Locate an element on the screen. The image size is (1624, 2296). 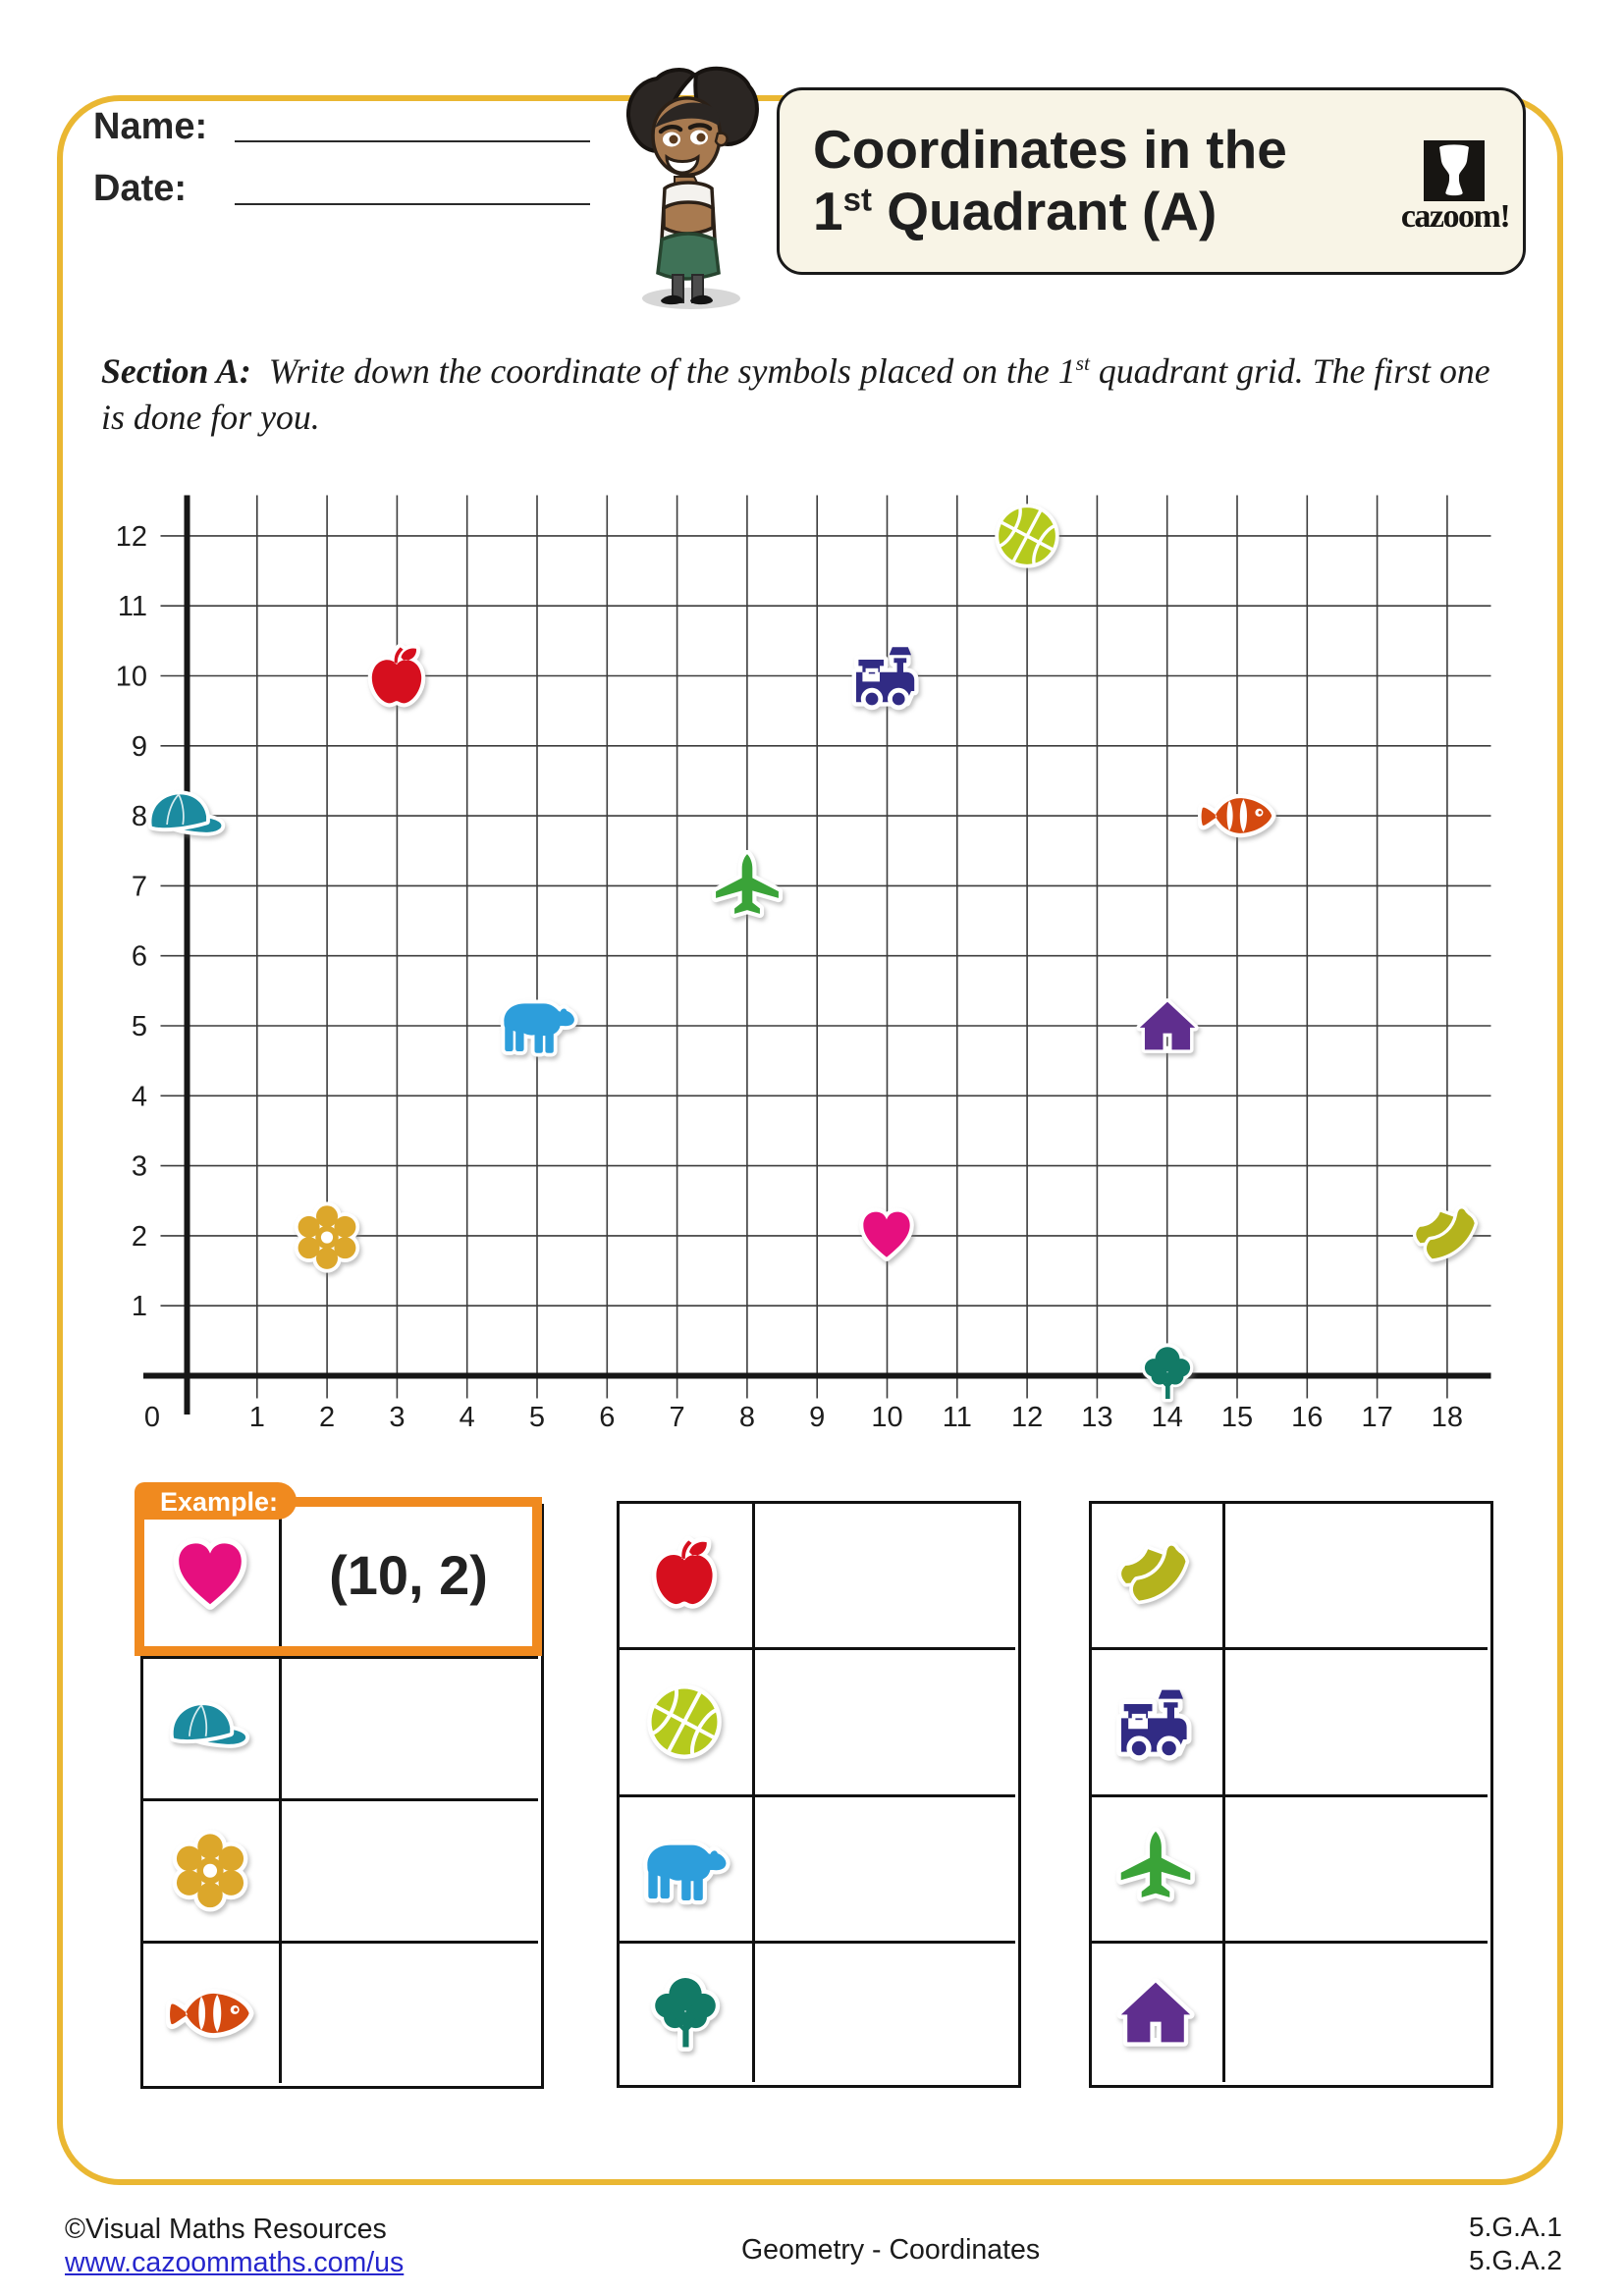
svg-text: 0 is located at coordinates (152, 1417).